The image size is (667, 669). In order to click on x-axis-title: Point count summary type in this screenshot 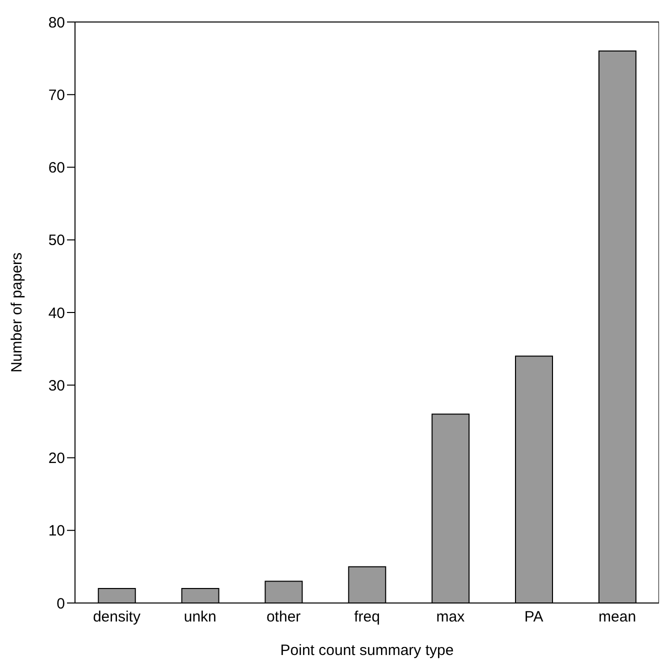, I will do `click(367, 650)`.